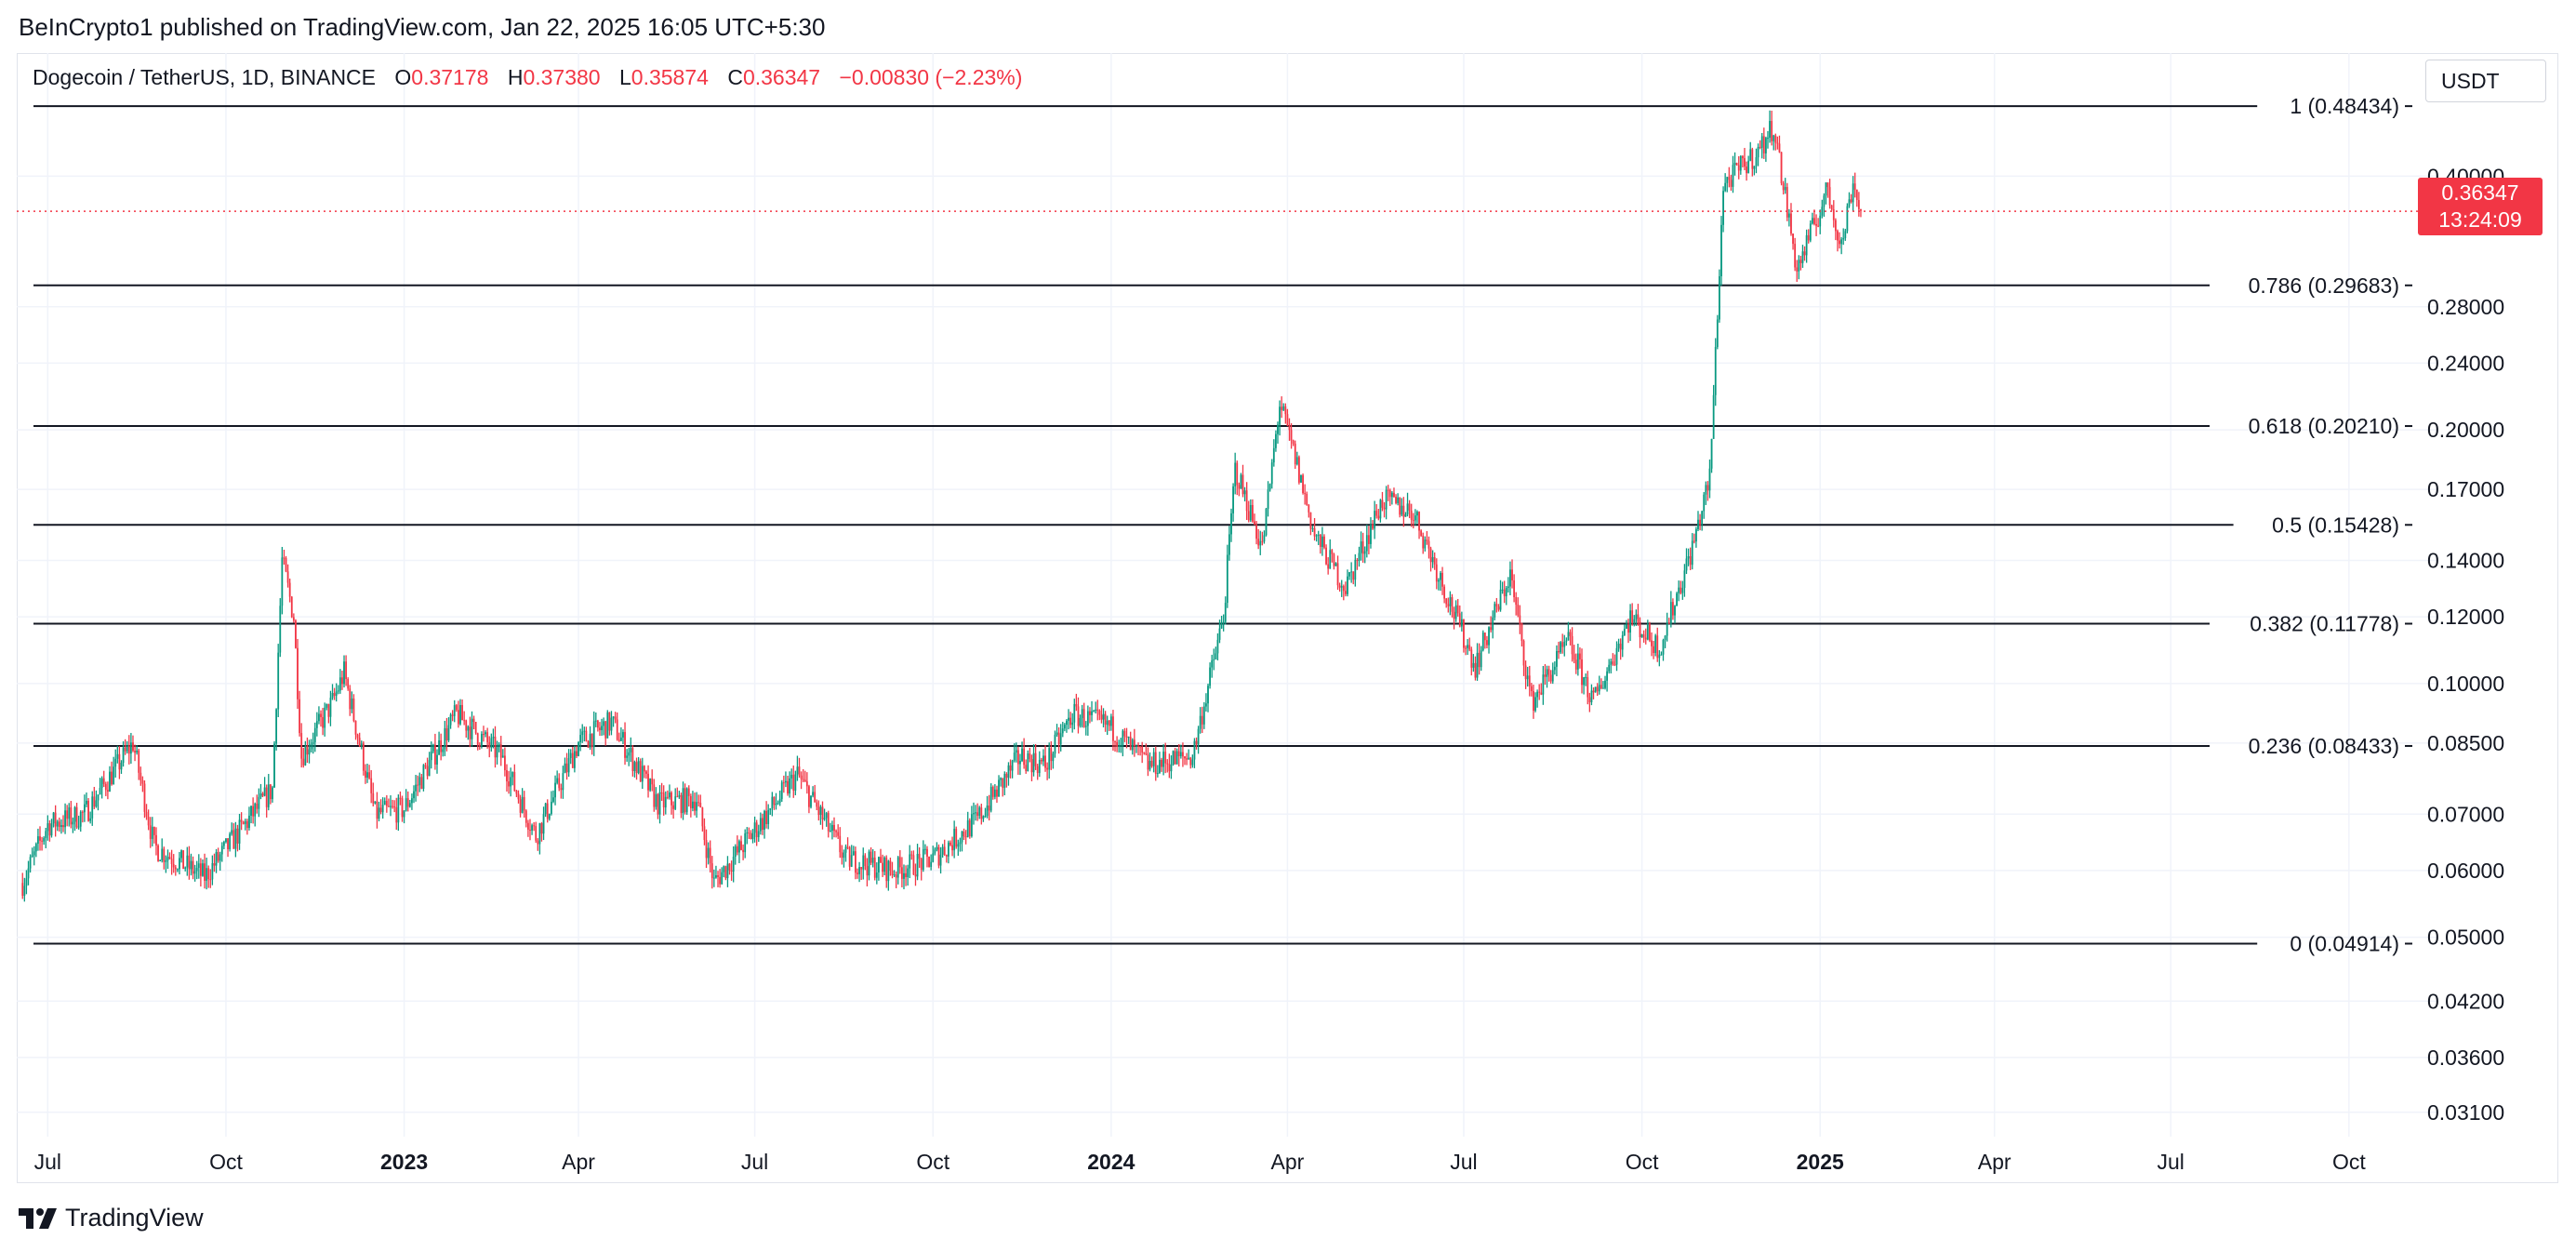 This screenshot has width=2576, height=1252. Describe the element at coordinates (624, 77) in the screenshot. I see `low-label: L` at that location.